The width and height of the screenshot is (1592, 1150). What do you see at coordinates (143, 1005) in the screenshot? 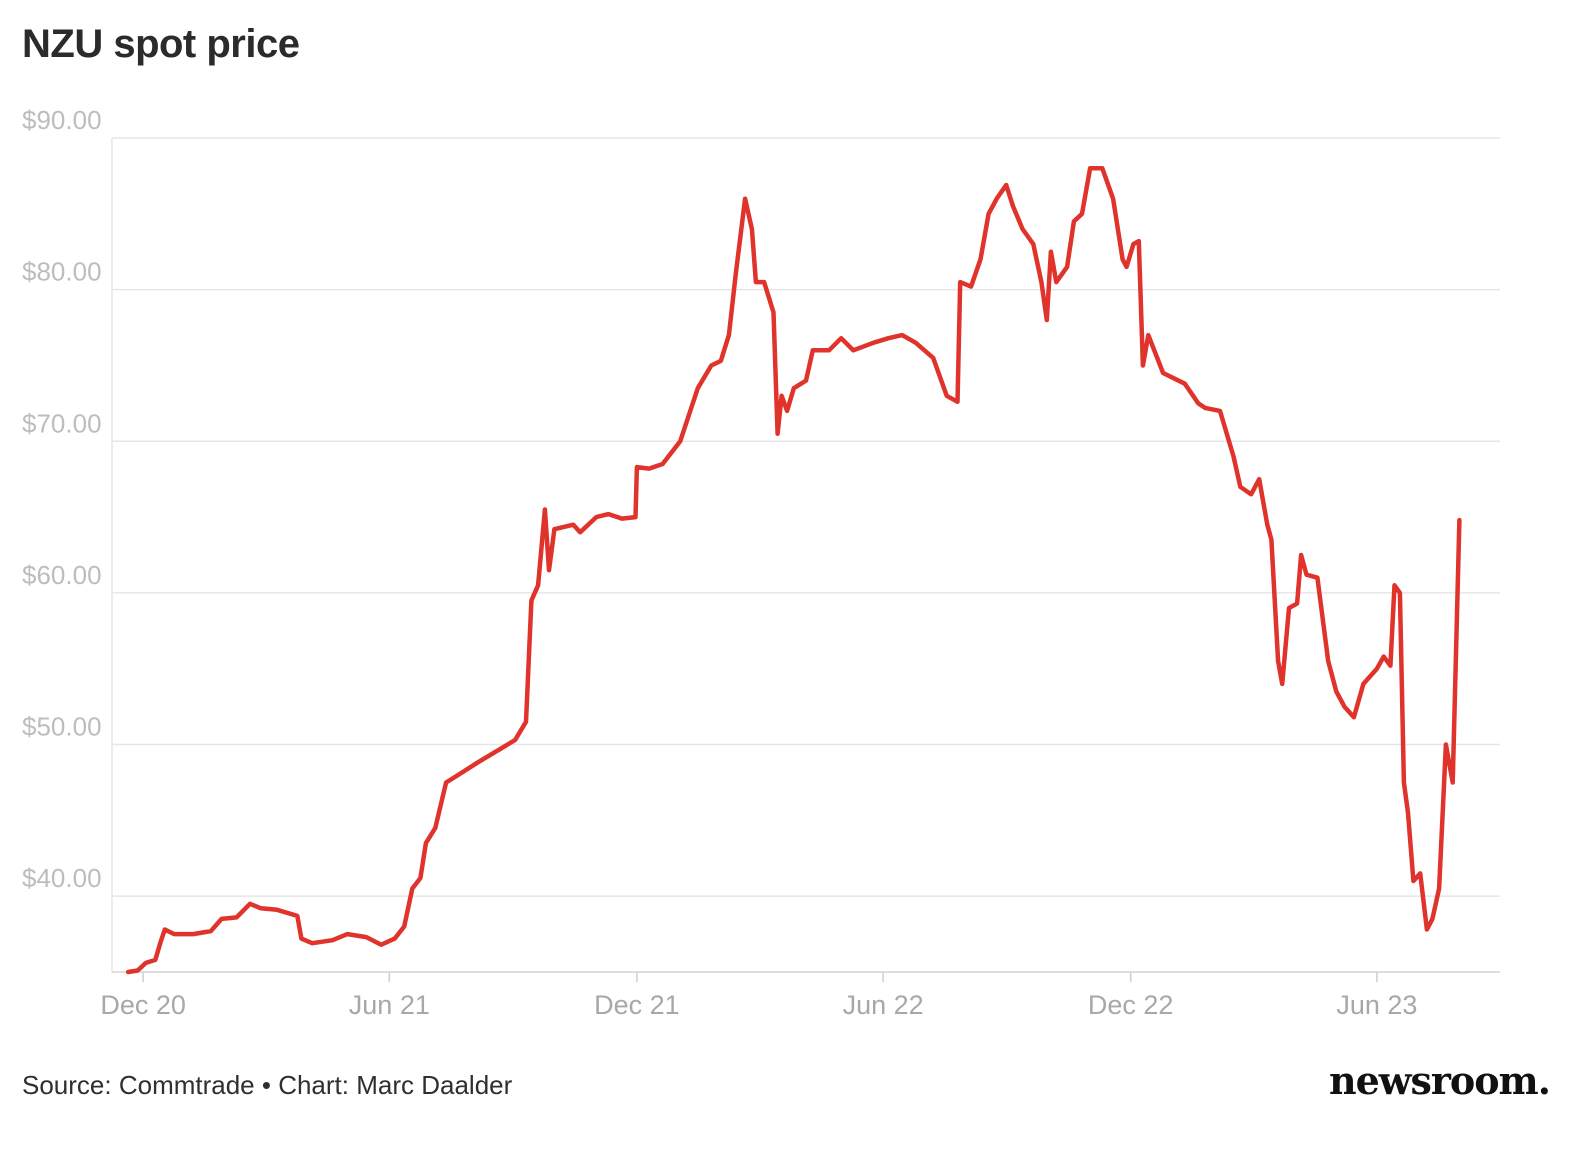
I see `x-tick-label: Dec 20` at bounding box center [143, 1005].